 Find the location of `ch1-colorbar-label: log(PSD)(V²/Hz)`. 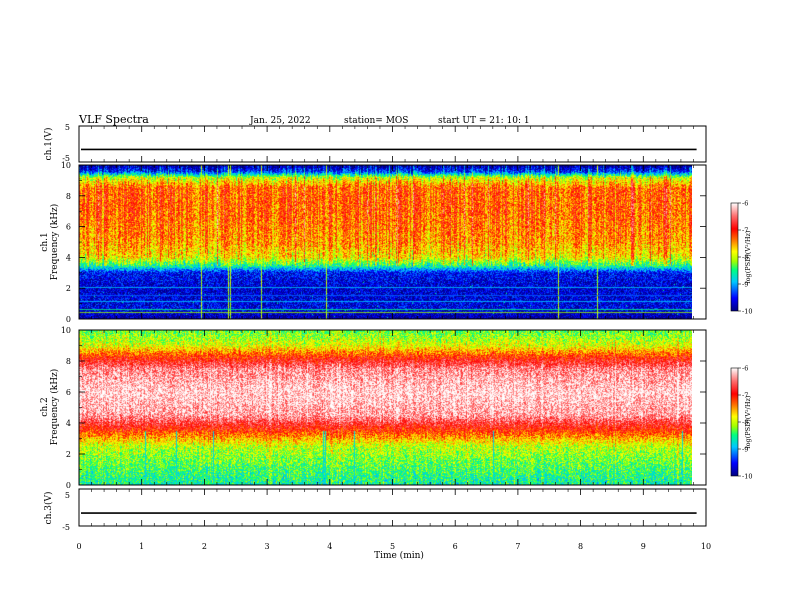

ch1-colorbar-label: log(PSD)(V²/Hz) is located at coordinates (748, 256).